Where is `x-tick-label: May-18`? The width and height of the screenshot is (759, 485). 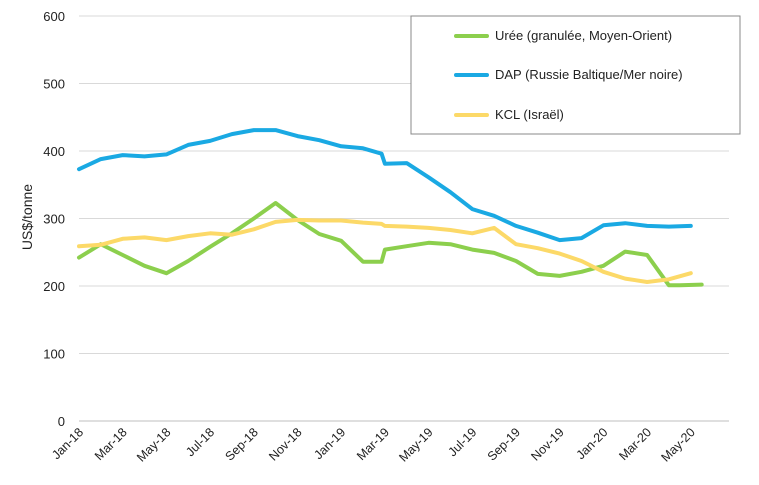 x-tick-label: May-18 is located at coordinates (153, 444).